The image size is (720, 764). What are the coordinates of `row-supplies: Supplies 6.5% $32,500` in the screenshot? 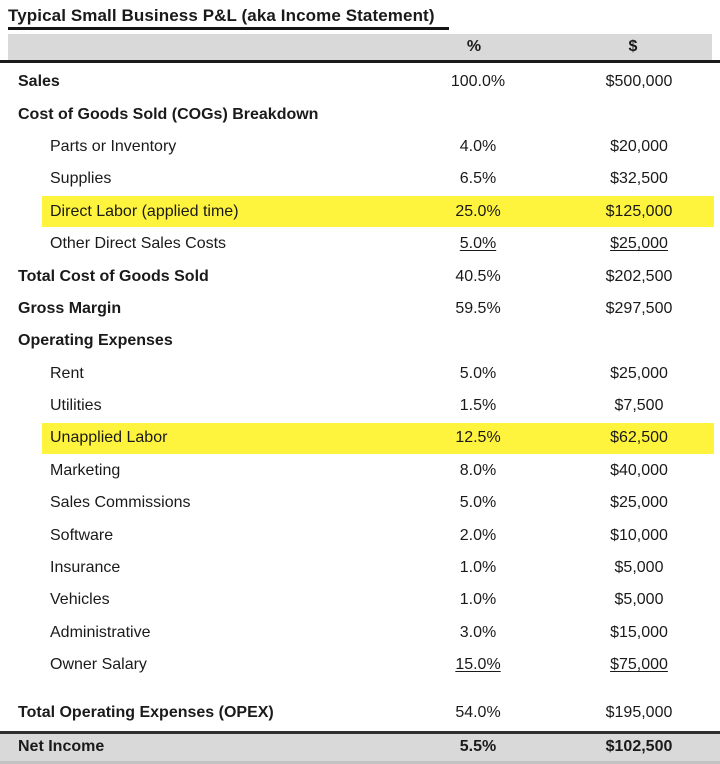 It's located at (360, 179).